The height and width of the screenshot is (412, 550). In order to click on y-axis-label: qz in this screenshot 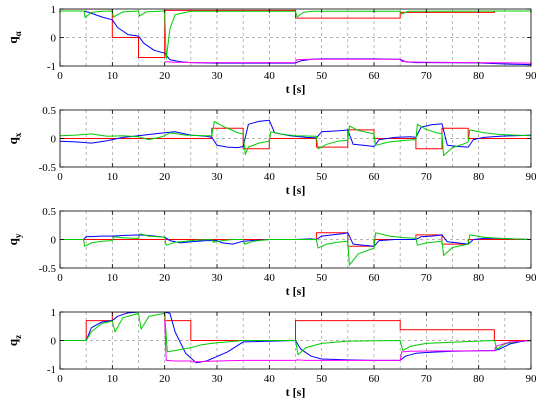, I will do `click(14, 340)`.